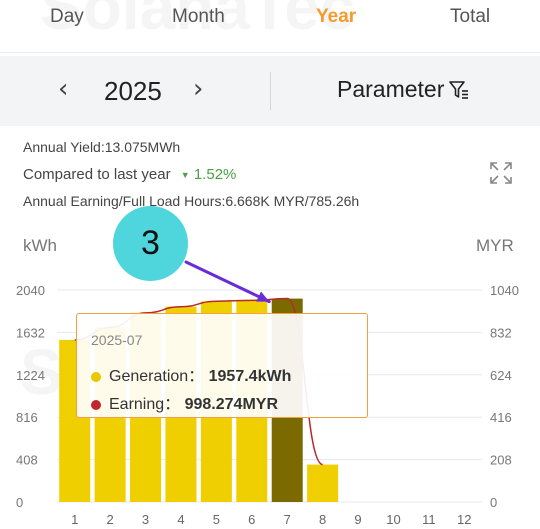 This screenshot has width=540, height=529. I want to click on tooltip-earning: Earning： 998.274MYR, so click(184, 402).